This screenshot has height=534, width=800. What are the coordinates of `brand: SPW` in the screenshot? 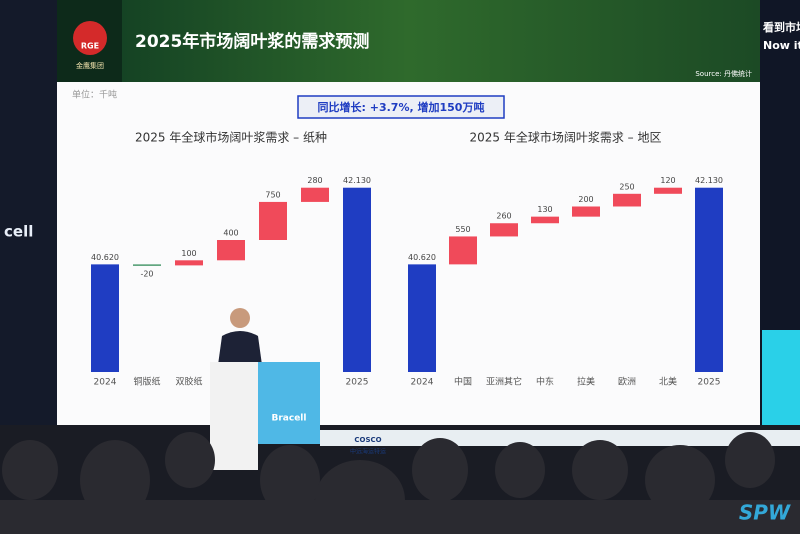 It's located at (765, 513).